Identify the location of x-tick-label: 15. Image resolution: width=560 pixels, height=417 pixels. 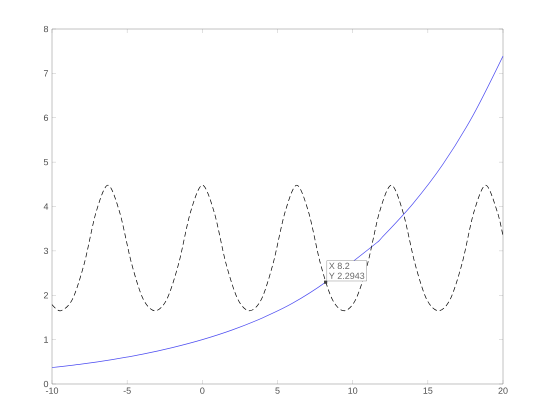
(428, 391).